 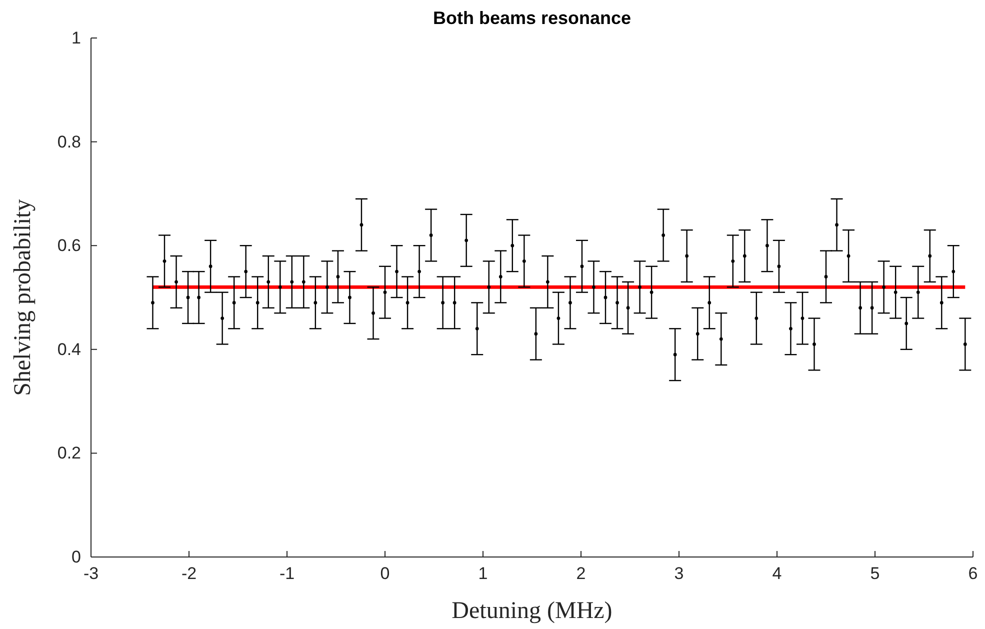 I want to click on x-axis-title: Detuning (MHz), so click(x=532, y=611).